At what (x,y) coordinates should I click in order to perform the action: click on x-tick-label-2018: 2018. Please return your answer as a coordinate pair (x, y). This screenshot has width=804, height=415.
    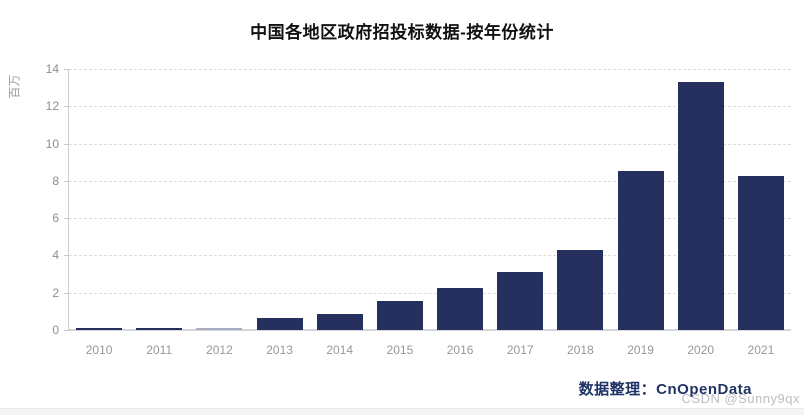
    Looking at the image, I should click on (580, 350).